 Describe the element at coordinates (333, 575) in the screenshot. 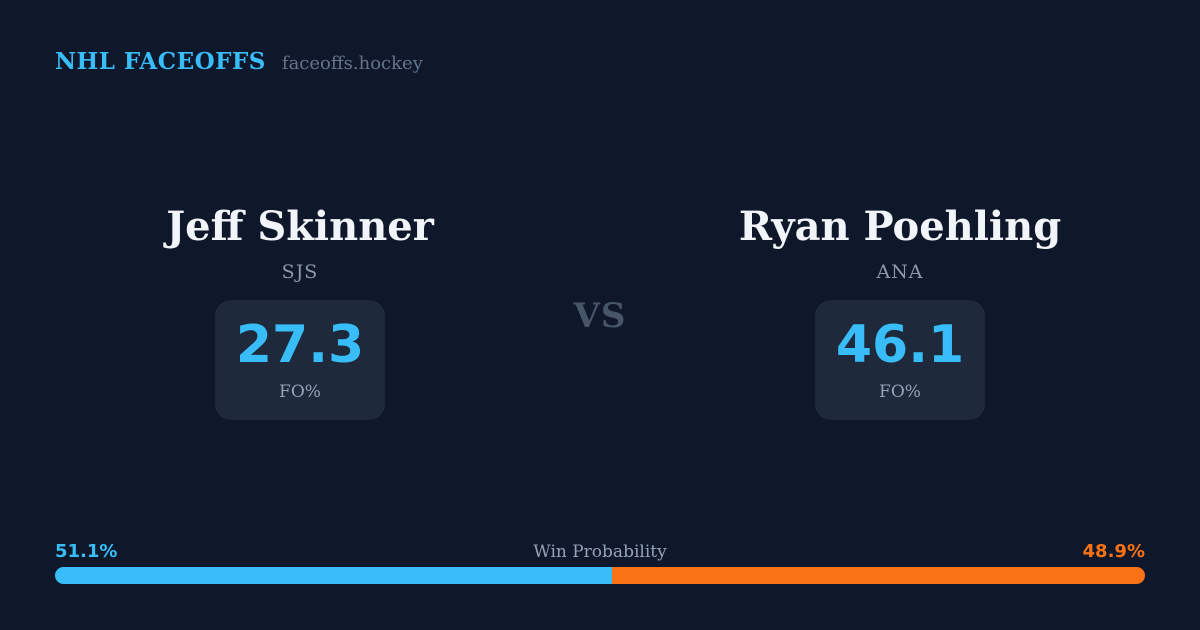

I see `win-bar-left-segment` at that location.